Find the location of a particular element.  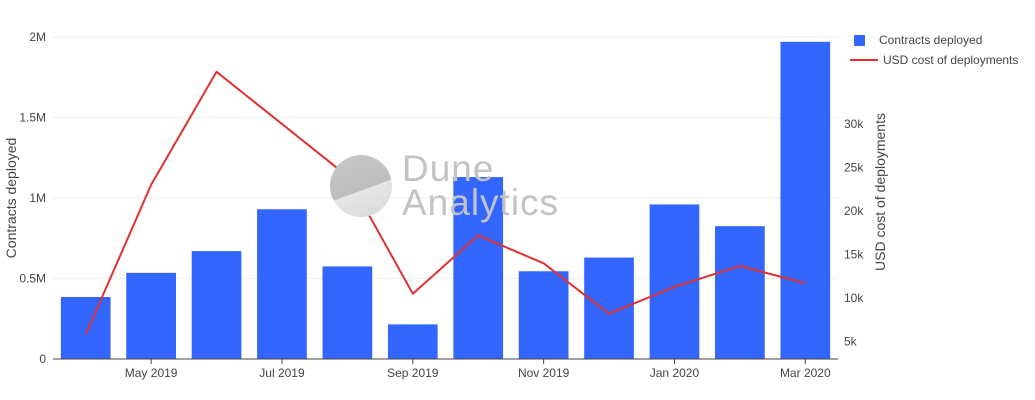

line-point-may-2019 is located at coordinates (151, 185).